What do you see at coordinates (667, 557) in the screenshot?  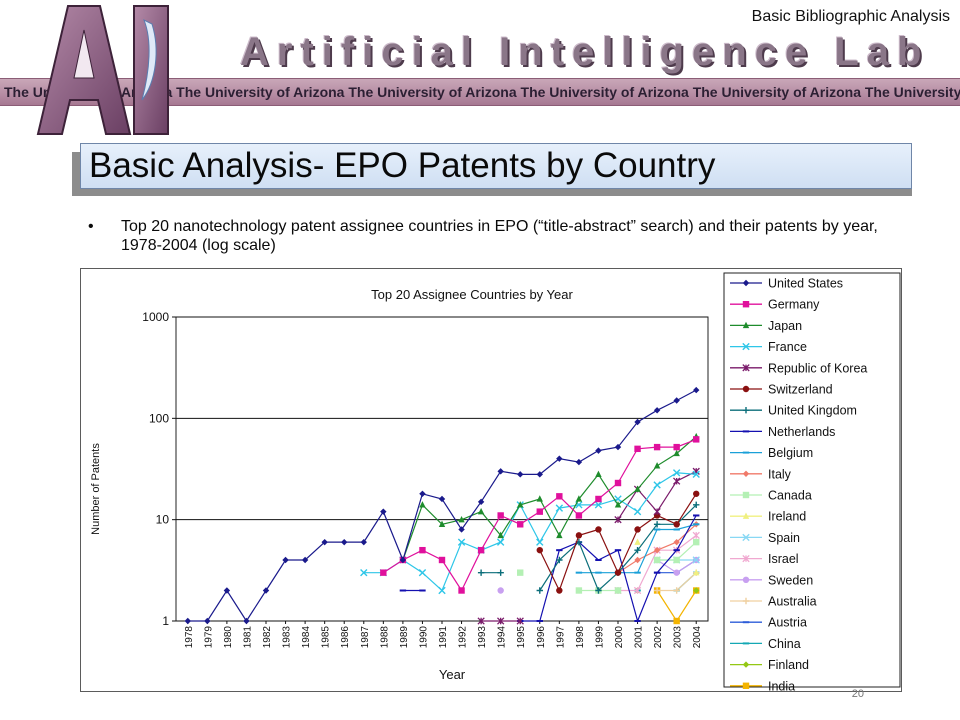 I see `series-ireland` at bounding box center [667, 557].